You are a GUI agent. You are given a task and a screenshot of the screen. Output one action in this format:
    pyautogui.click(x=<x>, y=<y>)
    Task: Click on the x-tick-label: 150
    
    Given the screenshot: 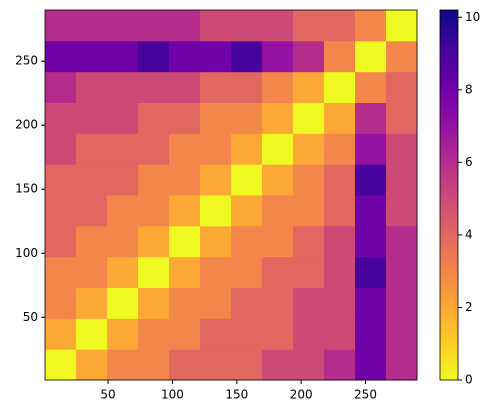 What is the action you would take?
    pyautogui.click(x=236, y=395)
    